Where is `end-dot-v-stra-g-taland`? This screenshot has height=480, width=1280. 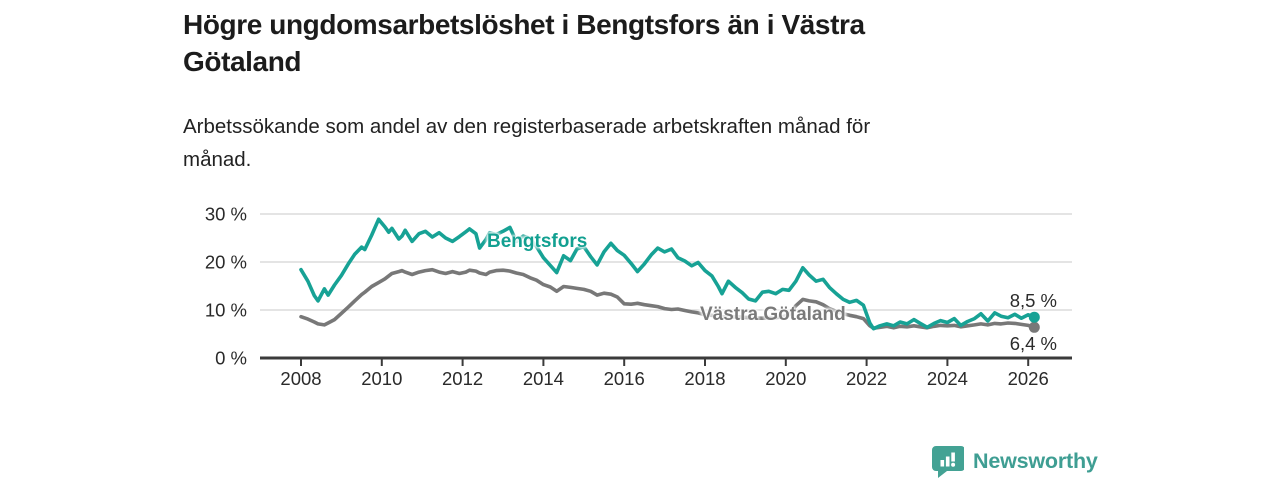 end-dot-v-stra-g-taland is located at coordinates (1034, 327).